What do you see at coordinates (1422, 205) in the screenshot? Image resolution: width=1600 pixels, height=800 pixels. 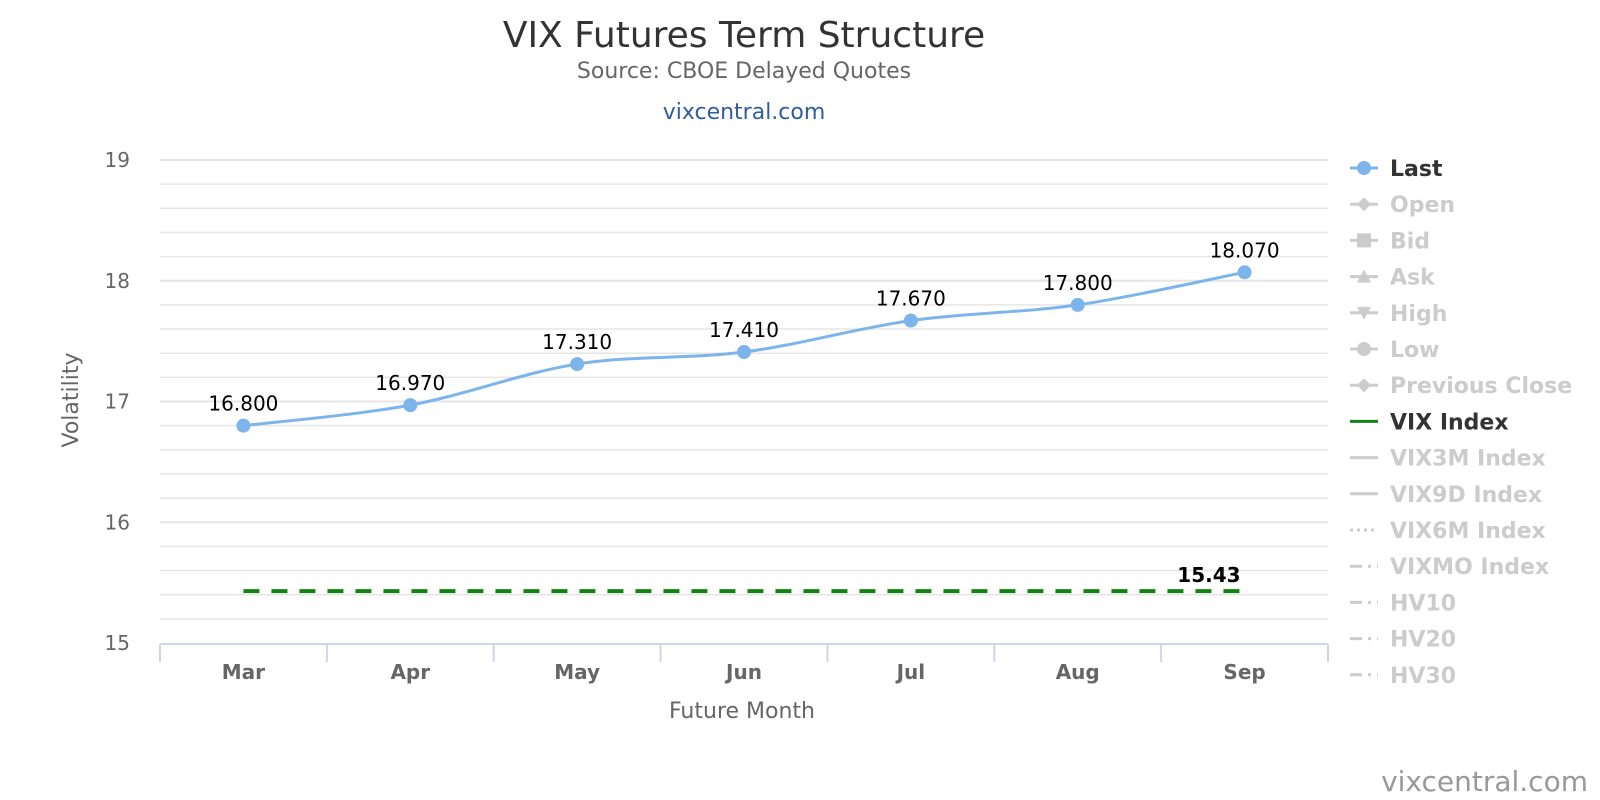 I see `legend-label: Open` at bounding box center [1422, 205].